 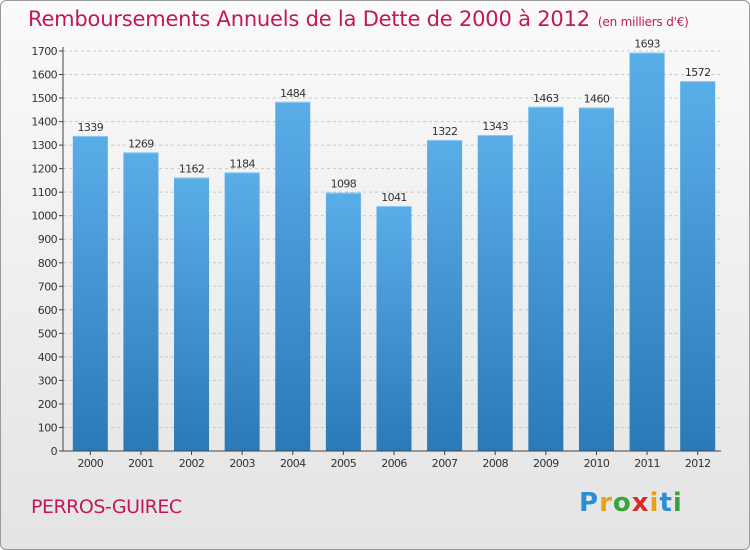 I want to click on bar-value-label: 1343, so click(x=495, y=126).